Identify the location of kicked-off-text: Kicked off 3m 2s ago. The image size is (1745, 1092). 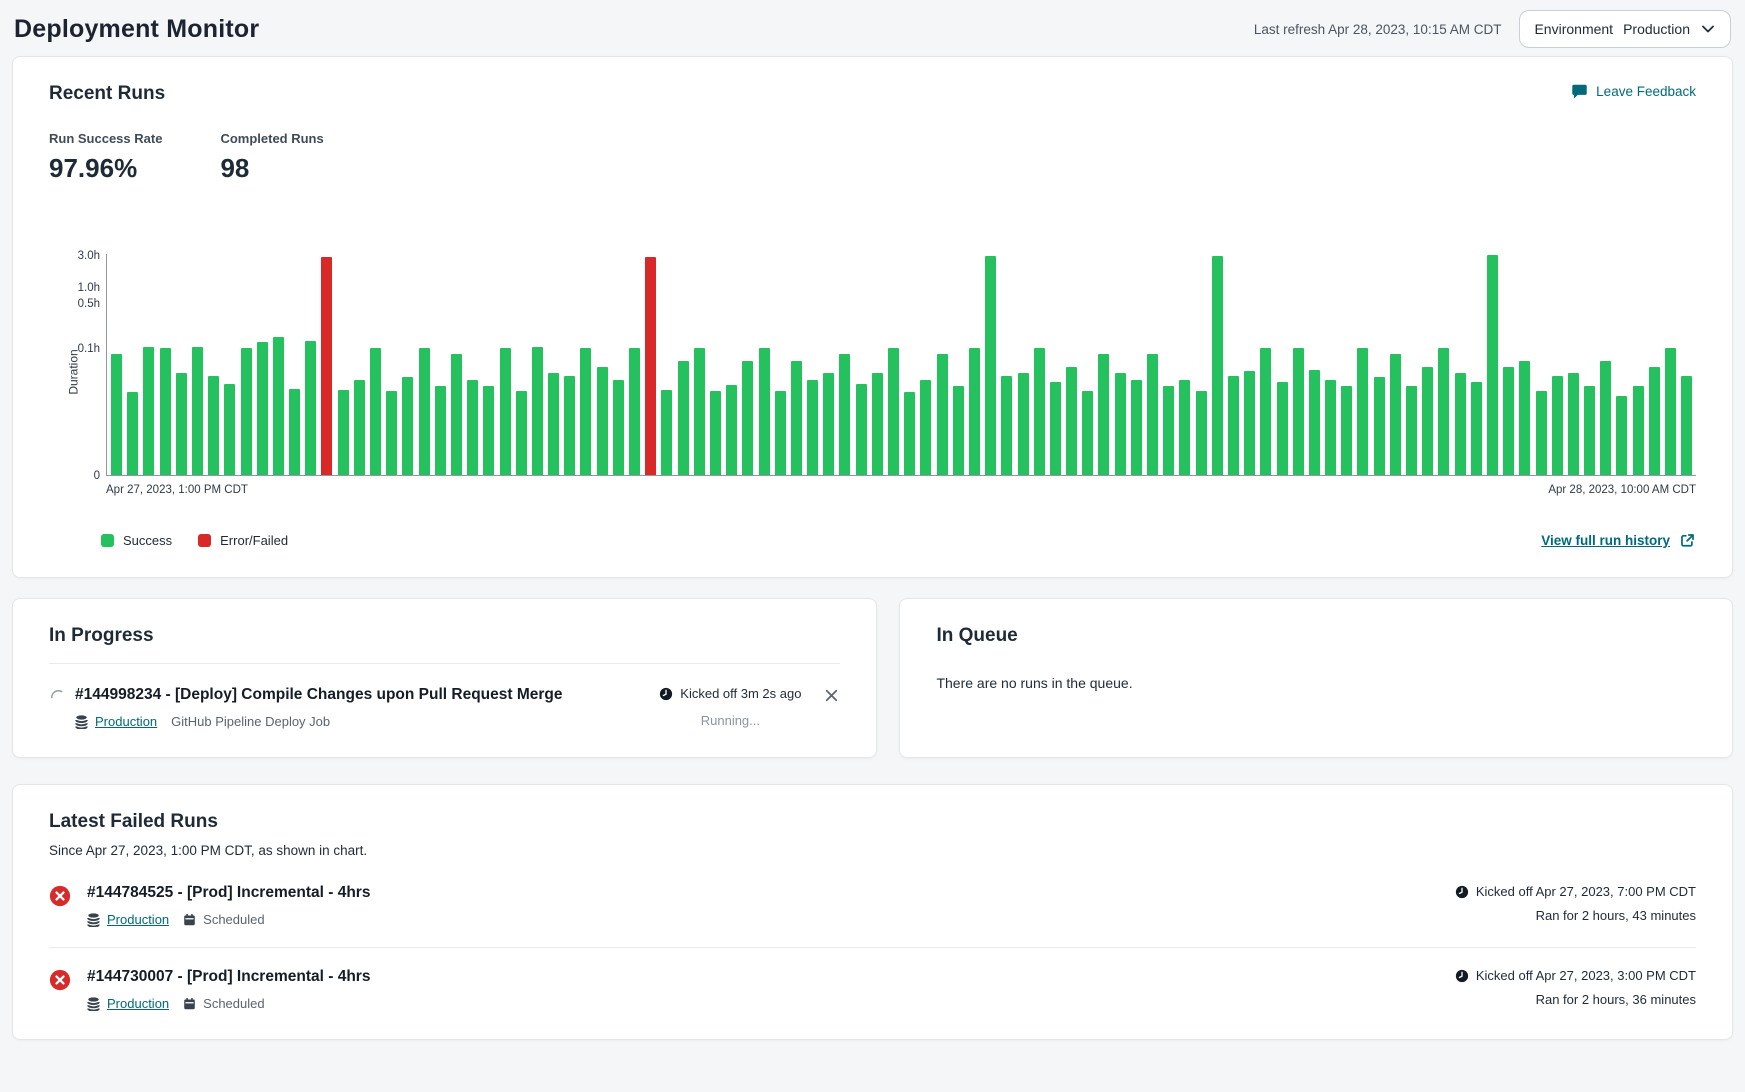
(741, 693).